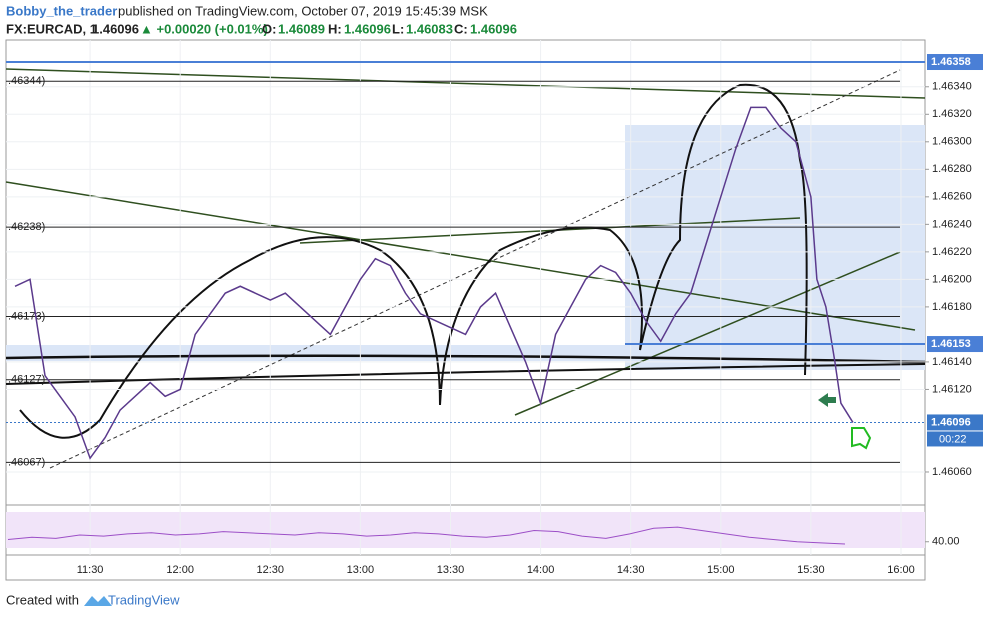  I want to click on y-tick-label: 1.46240, so click(952, 224).